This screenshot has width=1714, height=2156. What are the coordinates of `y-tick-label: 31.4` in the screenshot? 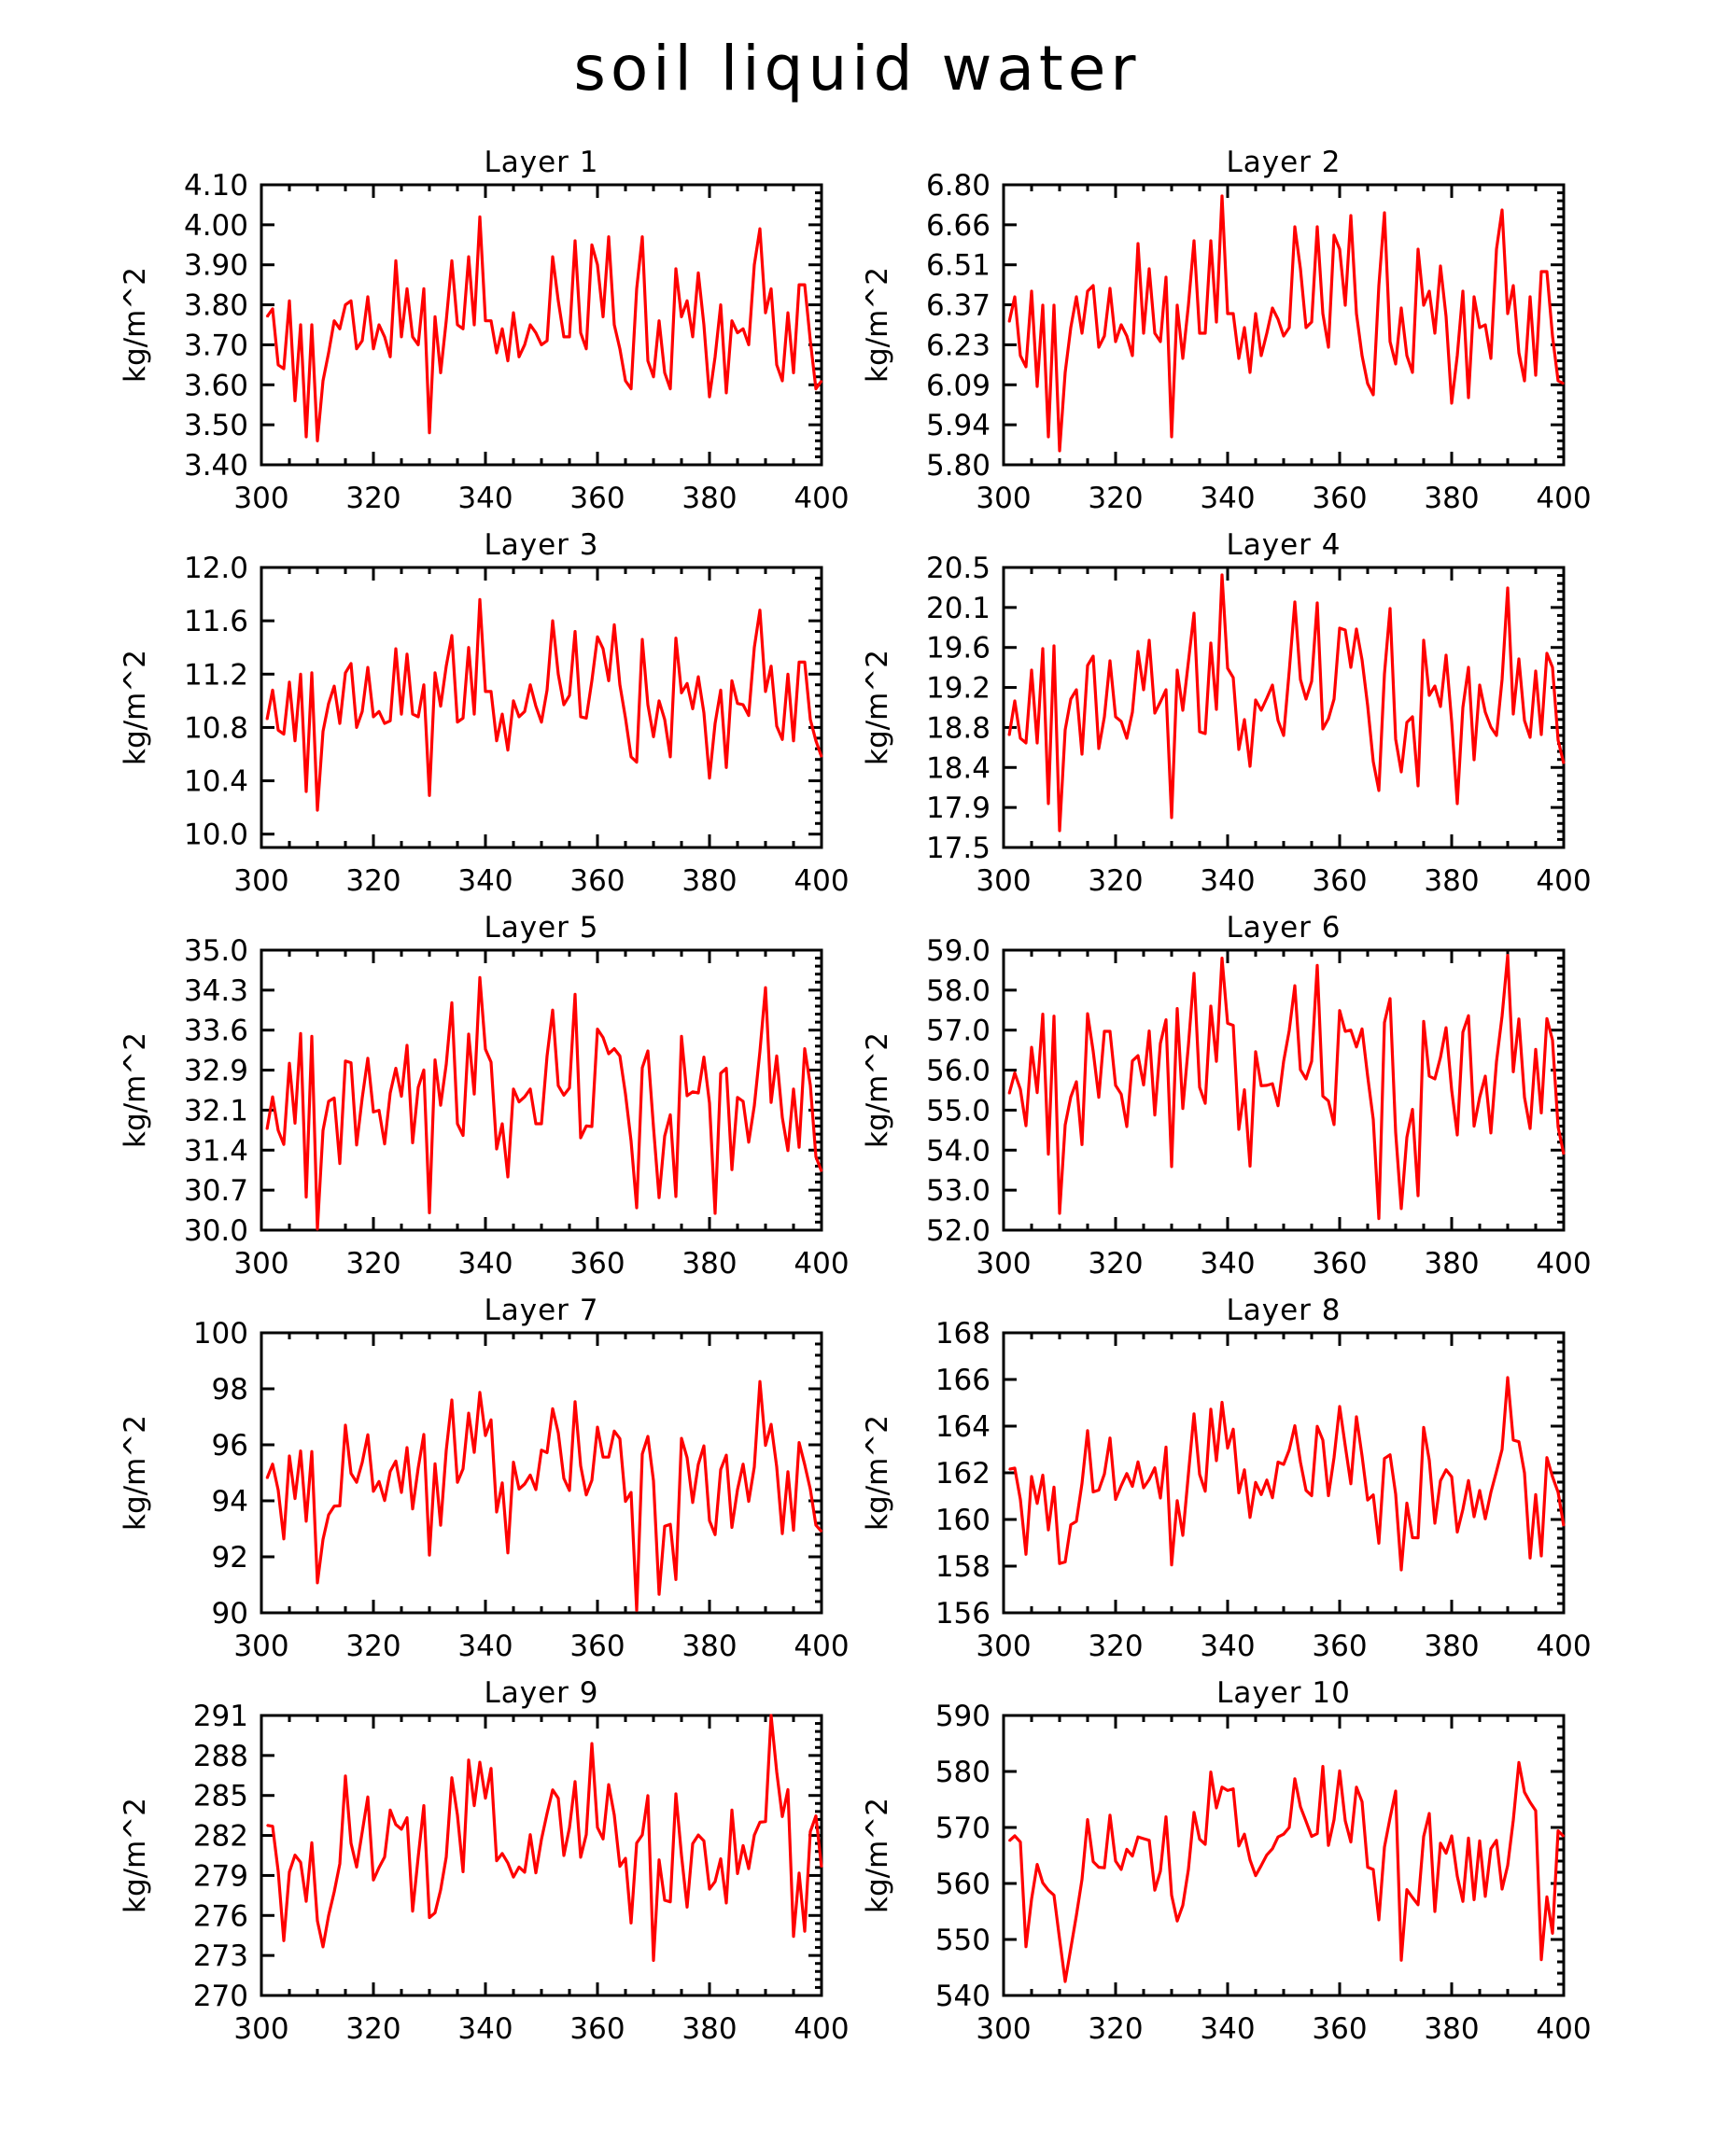 It's located at (216, 1151).